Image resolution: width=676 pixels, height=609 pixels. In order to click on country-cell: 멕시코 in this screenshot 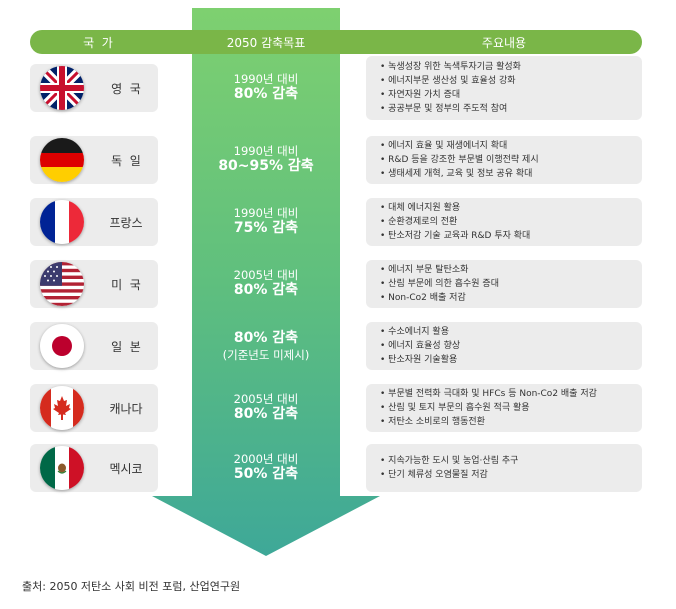, I will do `click(94, 468)`.